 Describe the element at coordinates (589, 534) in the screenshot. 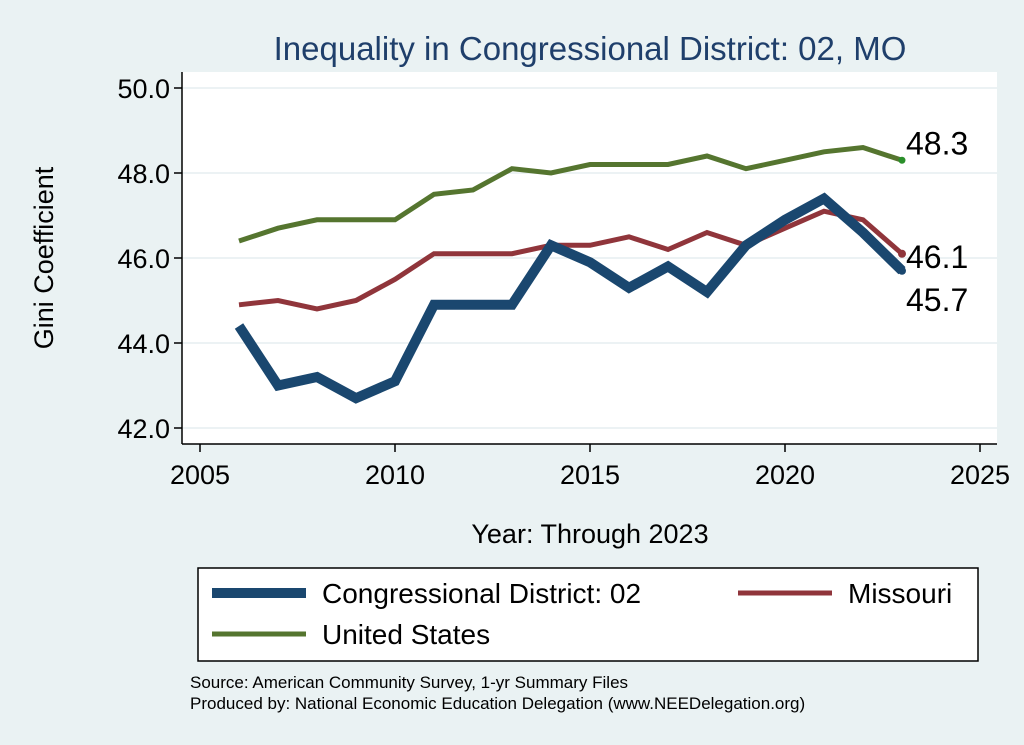

I see `x-axis-title: Year: Through 2023` at that location.